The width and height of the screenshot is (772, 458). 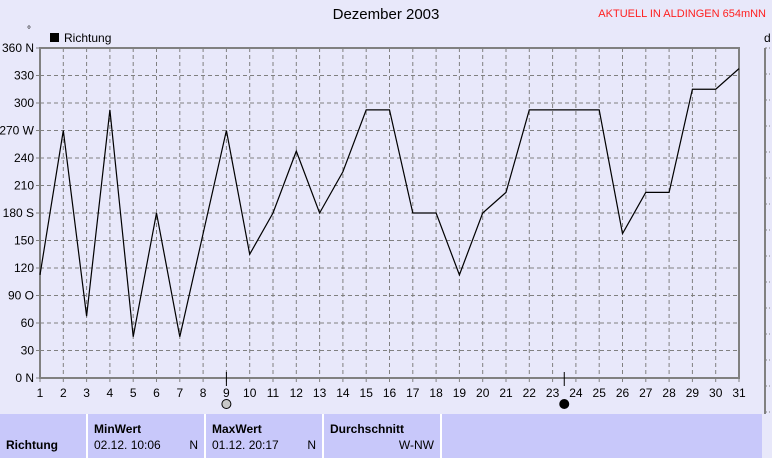 I want to click on first-quarter-icon, so click(x=226, y=404).